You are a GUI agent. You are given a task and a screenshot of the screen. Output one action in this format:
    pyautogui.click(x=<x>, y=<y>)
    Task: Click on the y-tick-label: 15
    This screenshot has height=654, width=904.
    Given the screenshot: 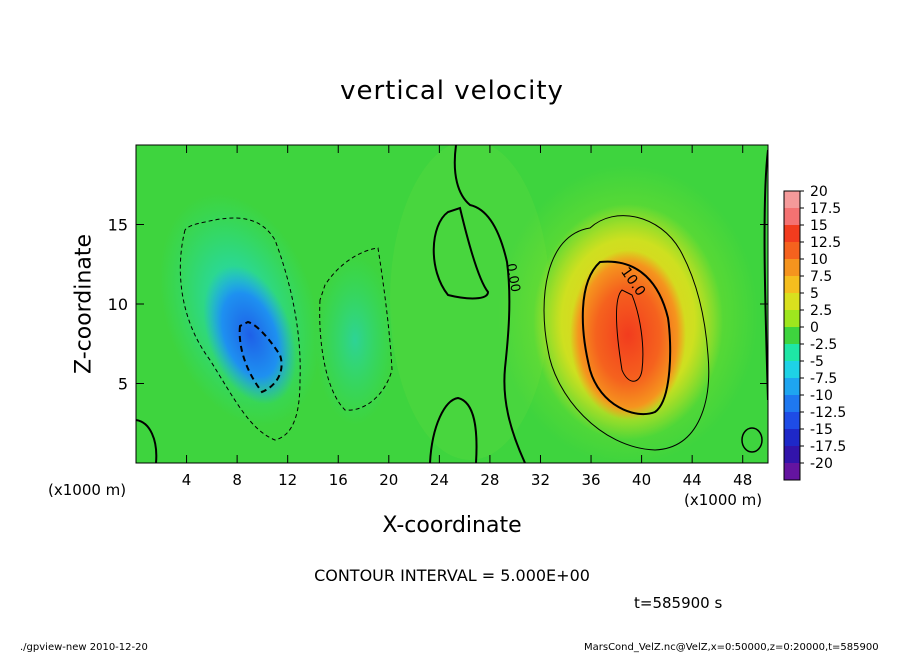 What is the action you would take?
    pyautogui.click(x=118, y=225)
    